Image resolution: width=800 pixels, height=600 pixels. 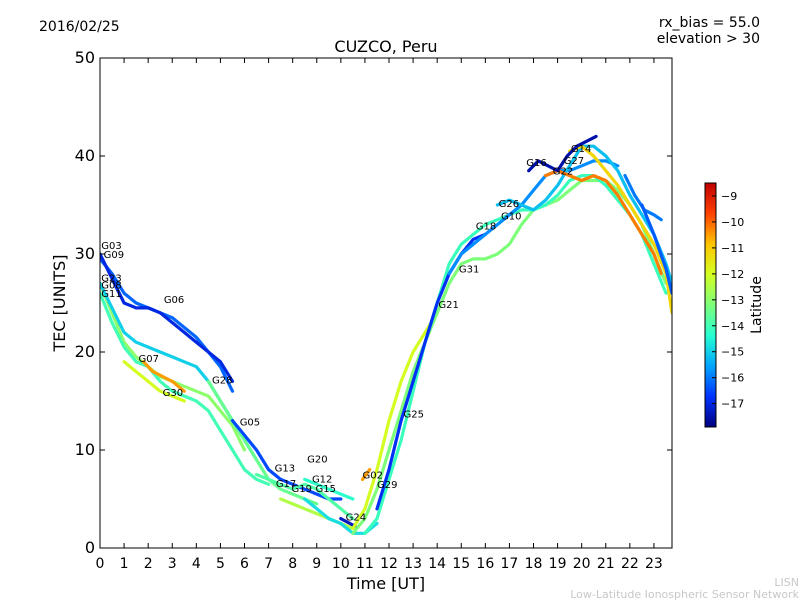 What do you see at coordinates (111, 294) in the screenshot?
I see `satellite-label-g11: G11` at bounding box center [111, 294].